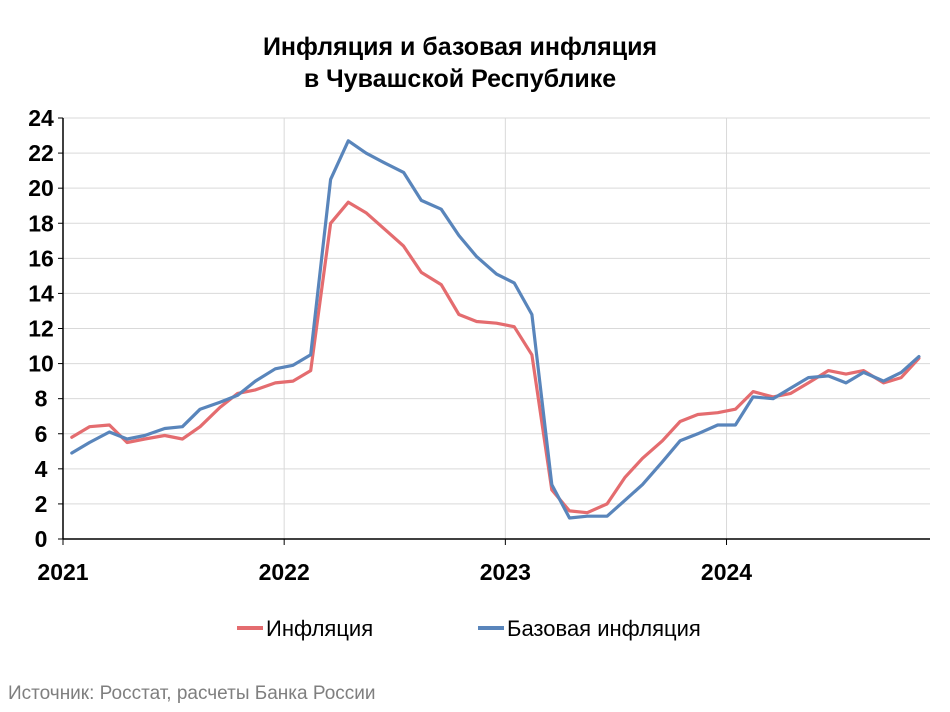 The image size is (950, 712). I want to click on legend-label-core-inflation: Базовая инфляция, so click(604, 628).